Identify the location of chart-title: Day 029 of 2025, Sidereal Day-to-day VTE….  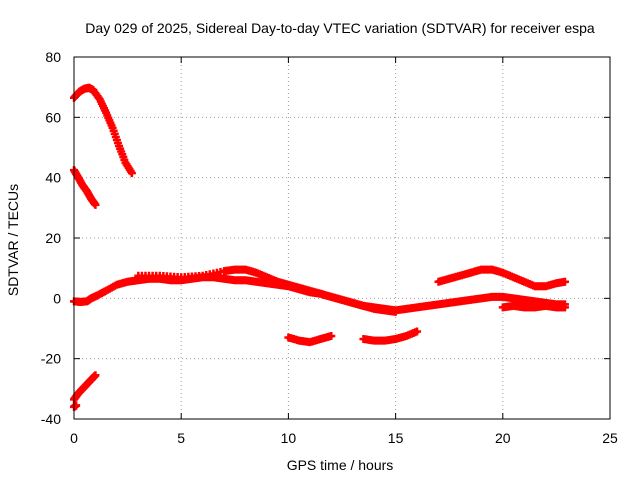
(340, 28).